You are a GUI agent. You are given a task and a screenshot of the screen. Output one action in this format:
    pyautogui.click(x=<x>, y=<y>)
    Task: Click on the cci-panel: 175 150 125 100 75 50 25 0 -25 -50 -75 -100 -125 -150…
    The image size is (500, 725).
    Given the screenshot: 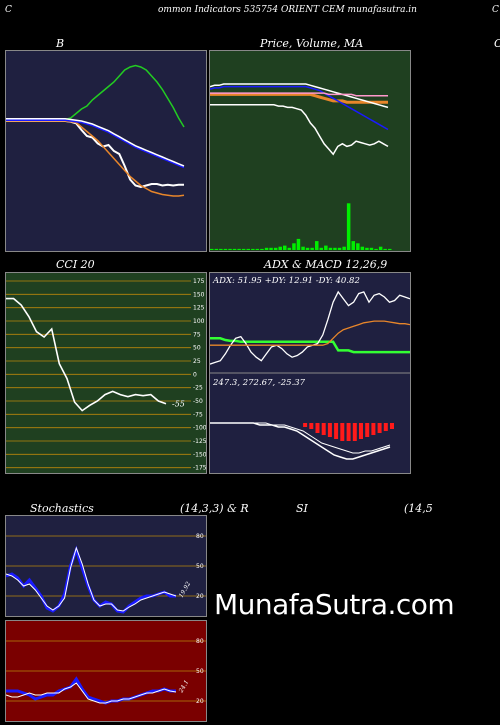 What is the action you would take?
    pyautogui.click(x=106, y=373)
    